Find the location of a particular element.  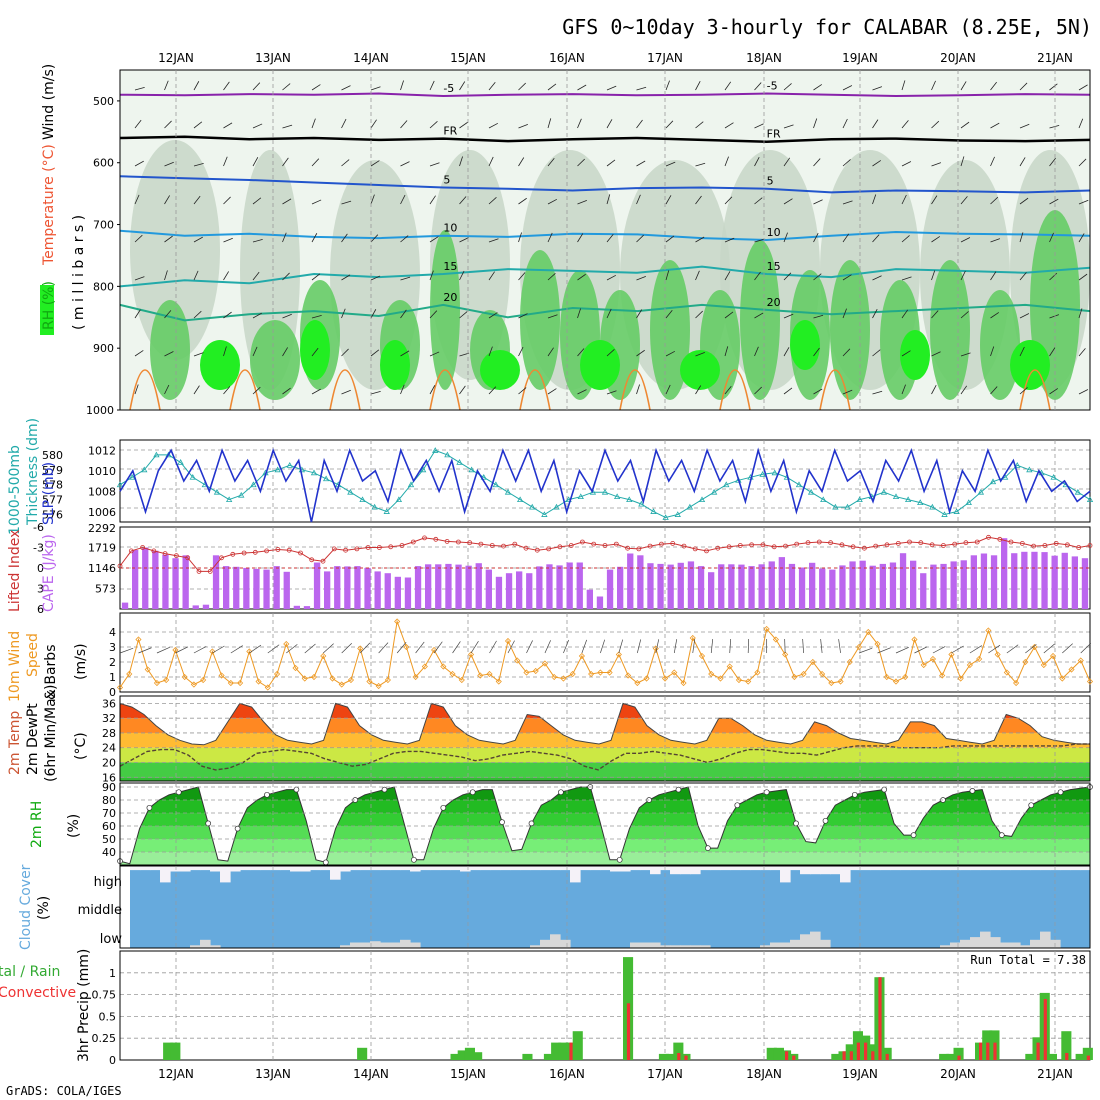

slp-label: SLP (mb) is located at coordinates (49, 493).